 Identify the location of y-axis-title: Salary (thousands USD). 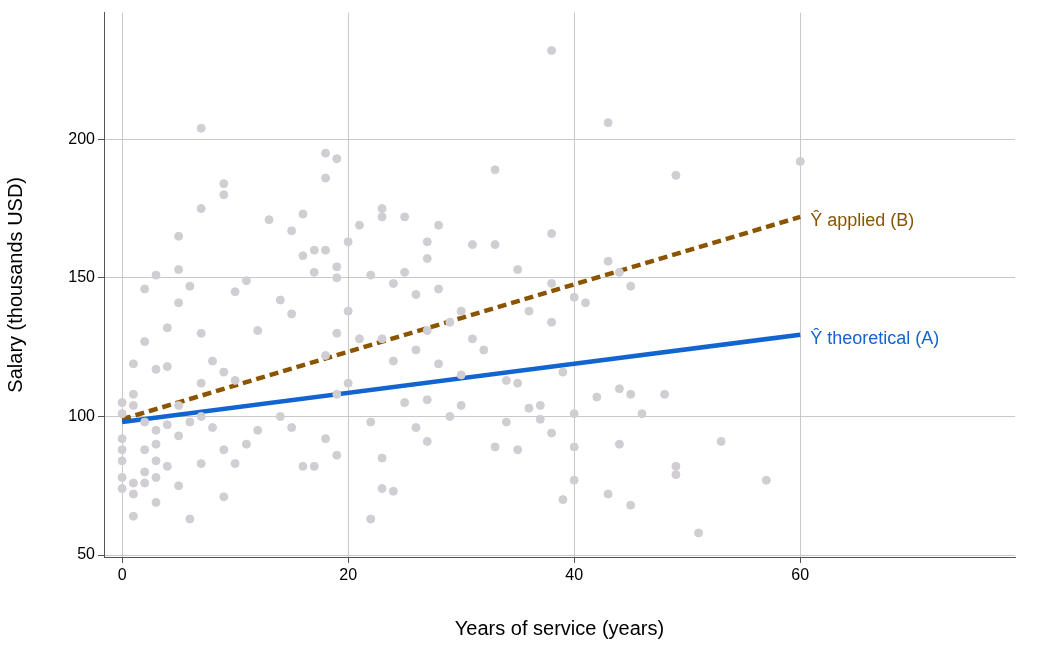
(14, 284).